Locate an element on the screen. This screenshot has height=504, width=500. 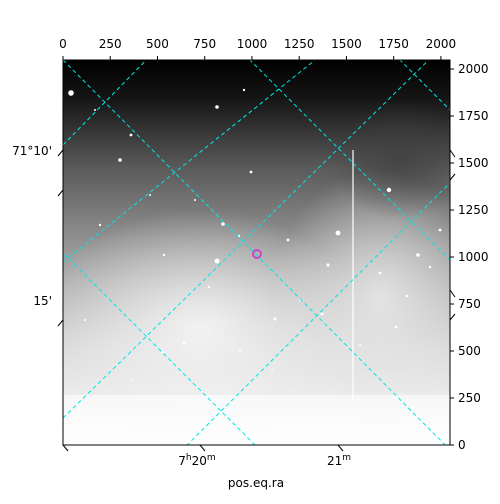
right-tick-label: 1750 is located at coordinates (473, 116).